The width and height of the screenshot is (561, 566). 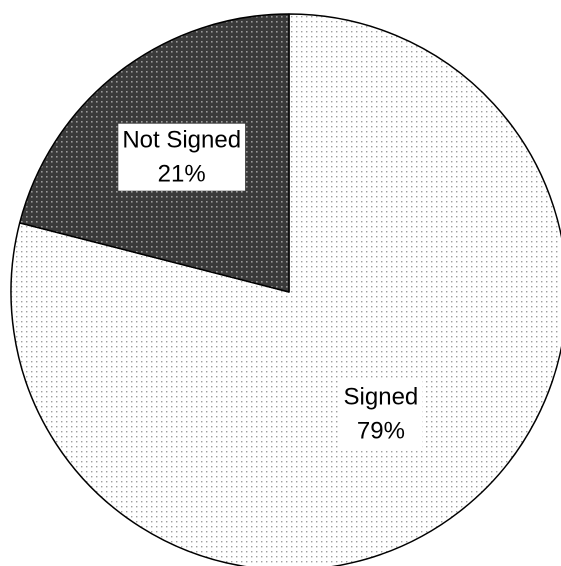 What do you see at coordinates (182, 174) in the screenshot?
I see `slice-value-not-signed: 21%` at bounding box center [182, 174].